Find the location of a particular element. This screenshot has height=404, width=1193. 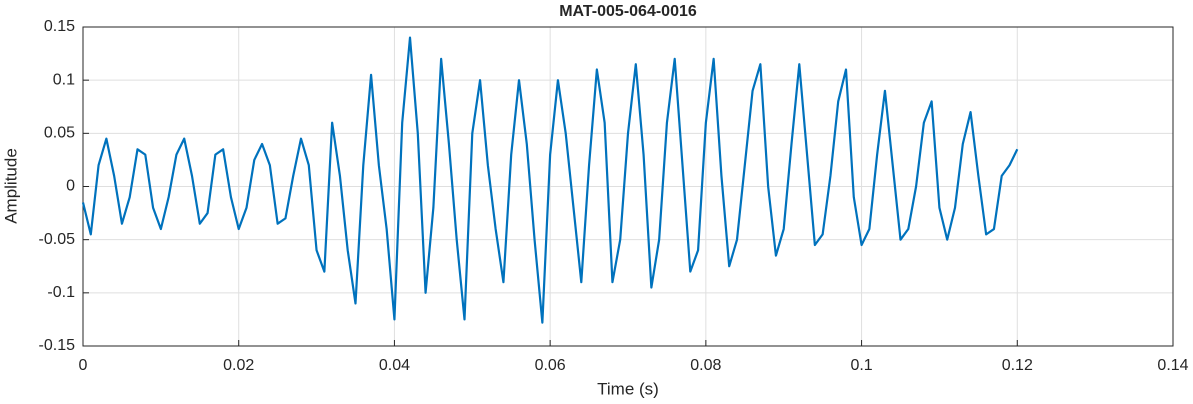

y-tick-label: 0 is located at coordinates (70, 186).